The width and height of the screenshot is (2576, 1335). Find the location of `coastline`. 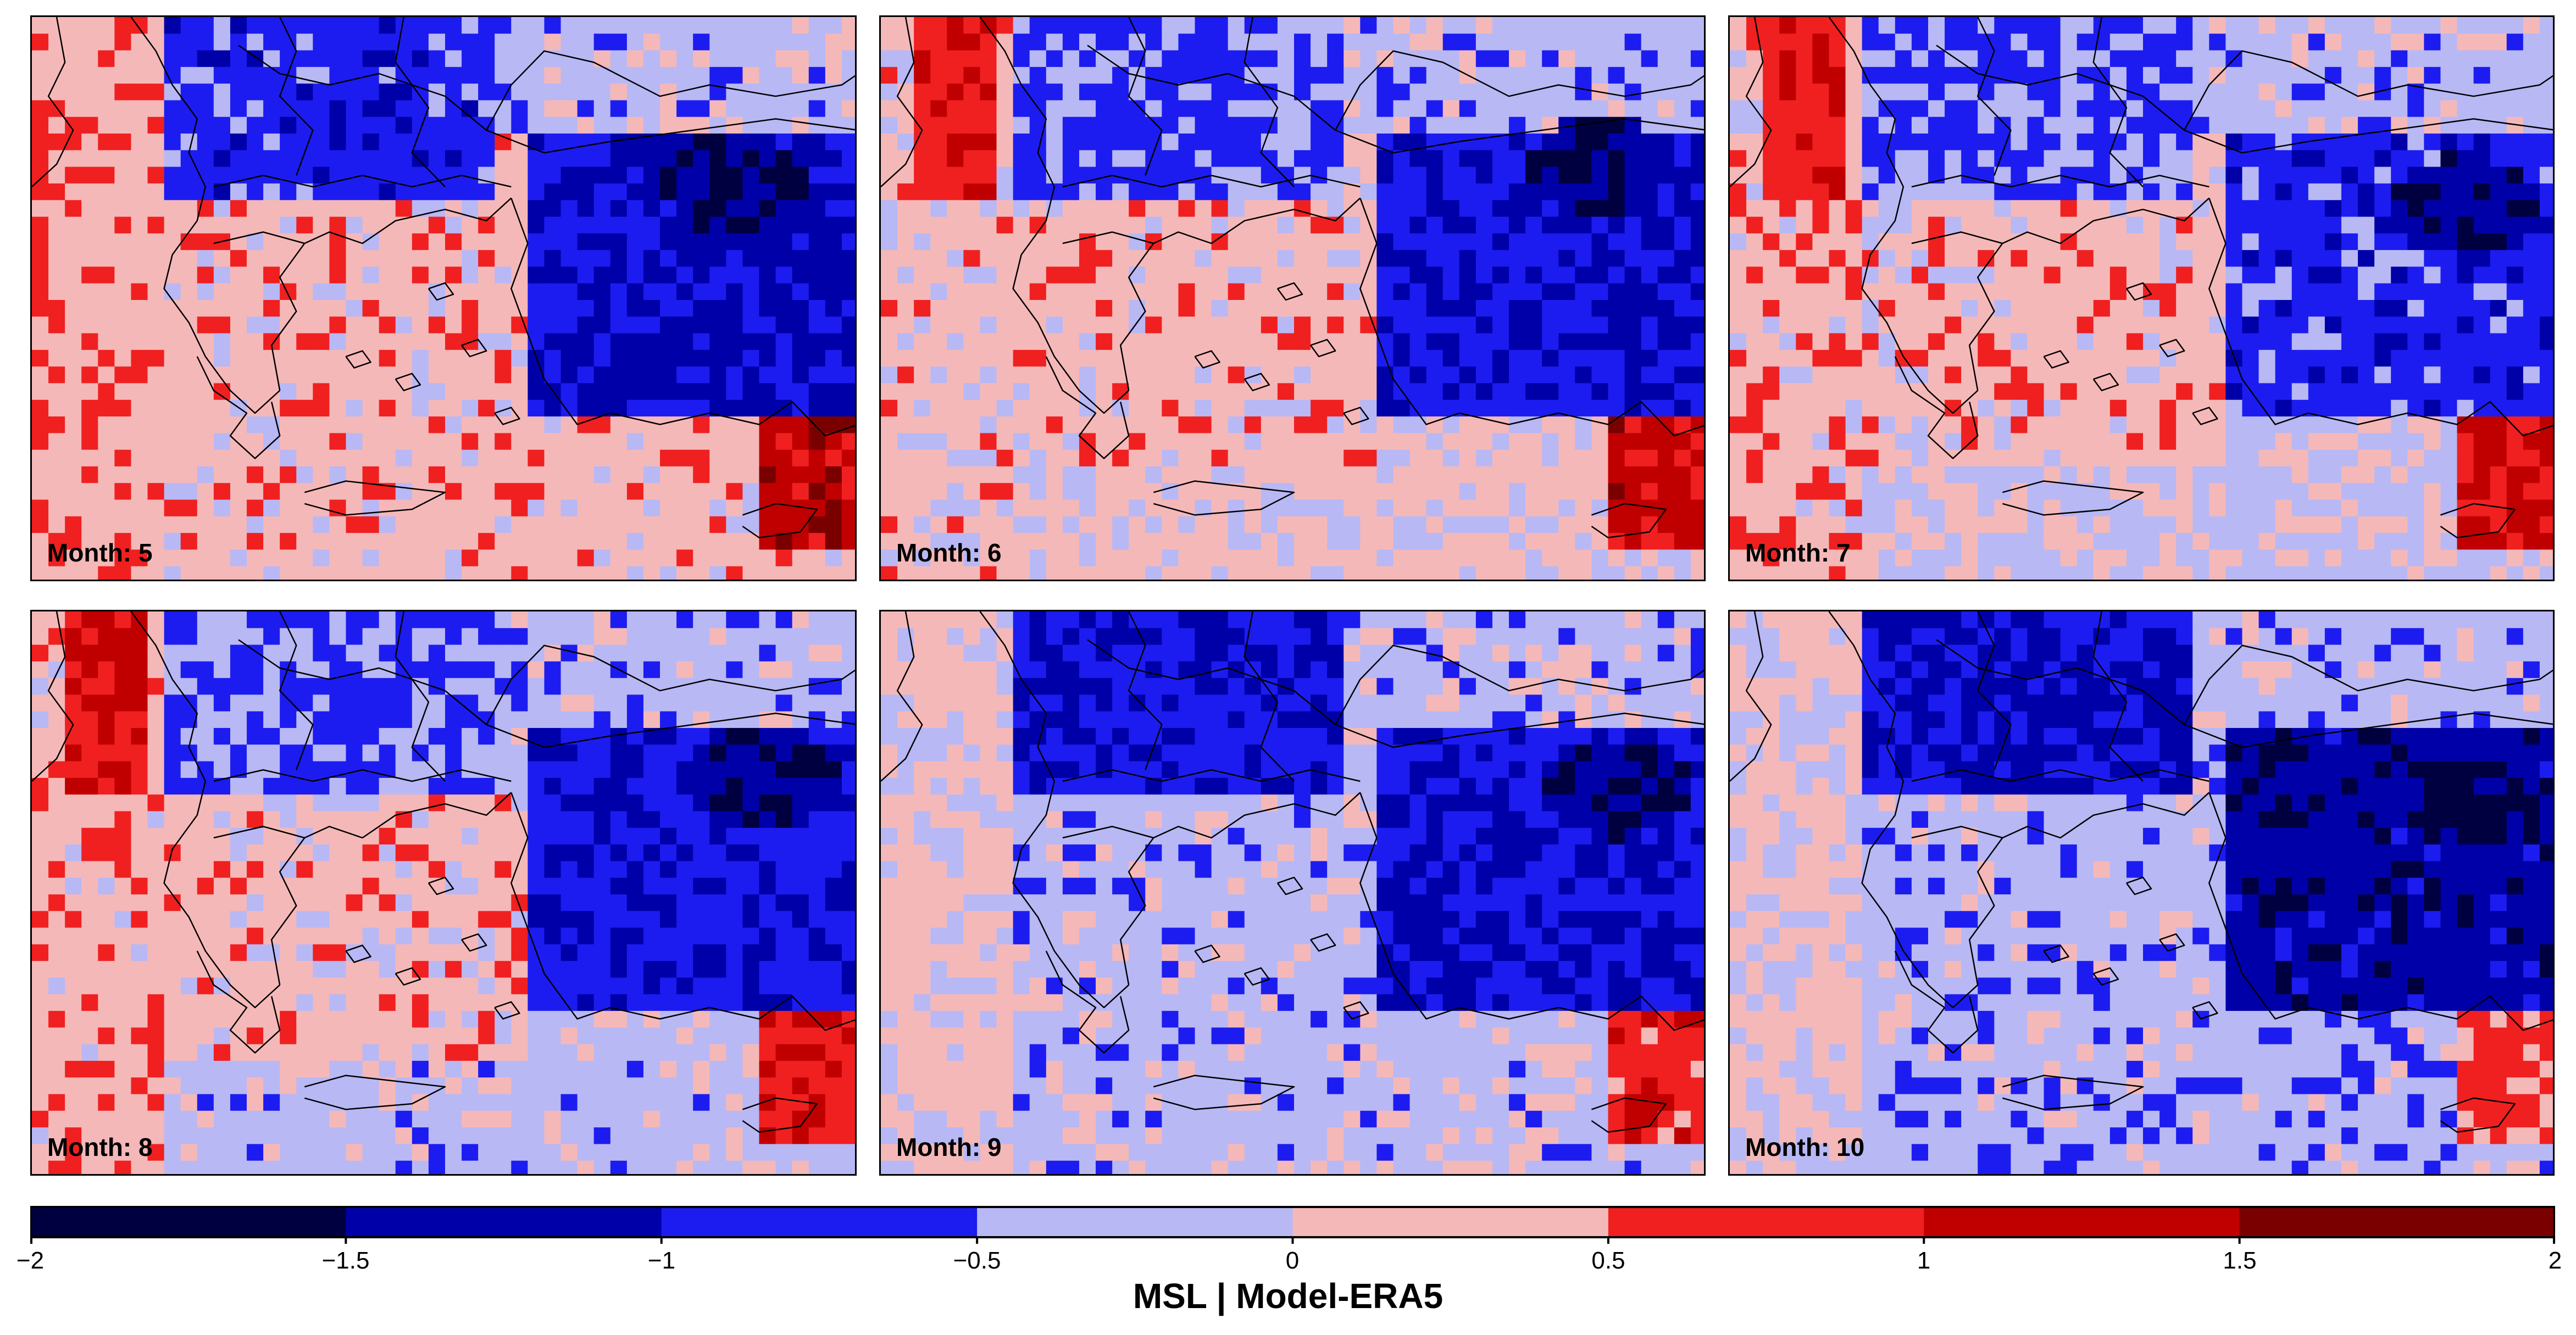

coastline is located at coordinates (53, 102).